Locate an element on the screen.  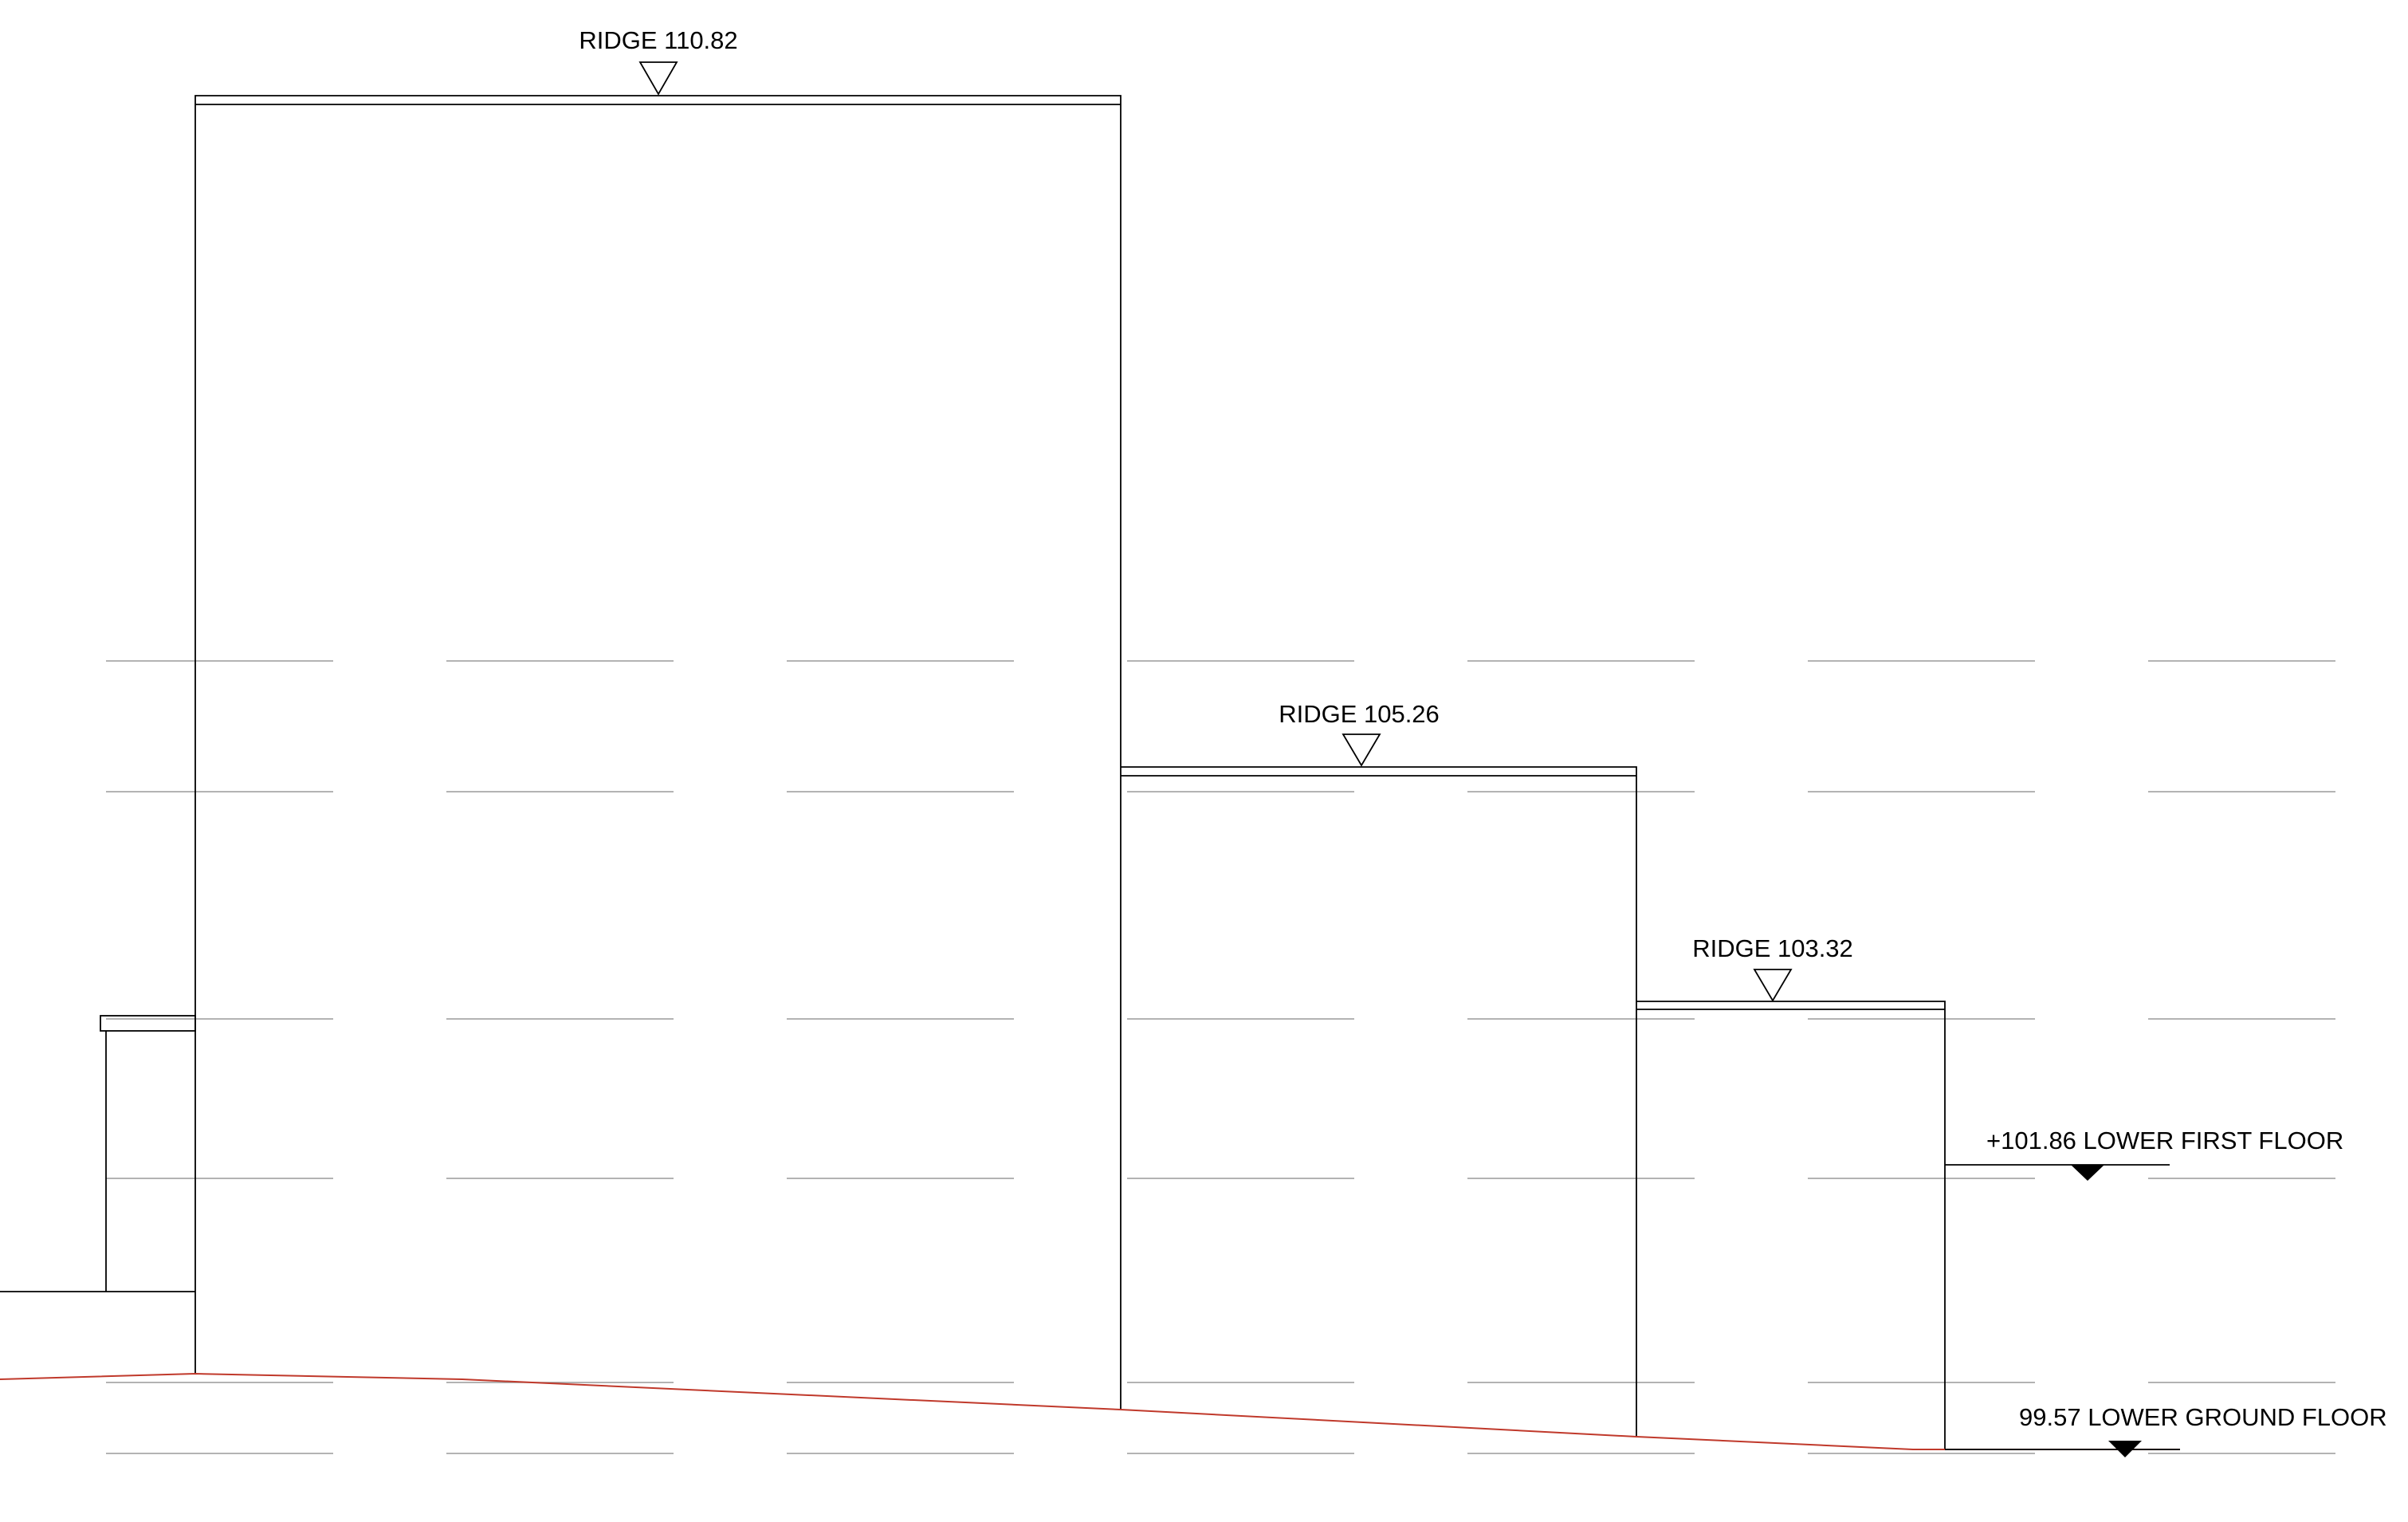
ridge-marker-main: RIDGE 110.82 is located at coordinates (658, 61).